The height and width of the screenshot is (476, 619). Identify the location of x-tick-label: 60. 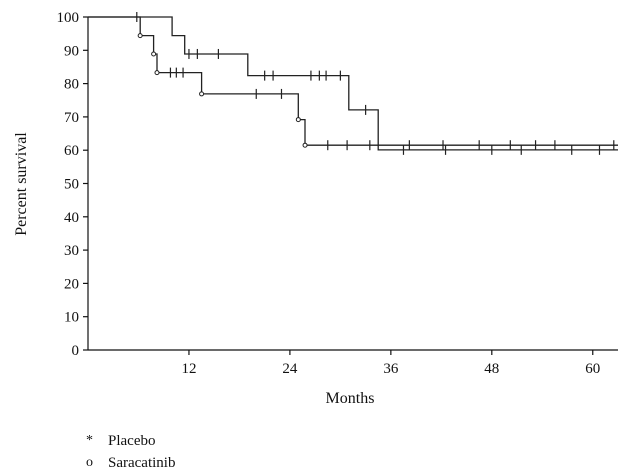
(592, 369).